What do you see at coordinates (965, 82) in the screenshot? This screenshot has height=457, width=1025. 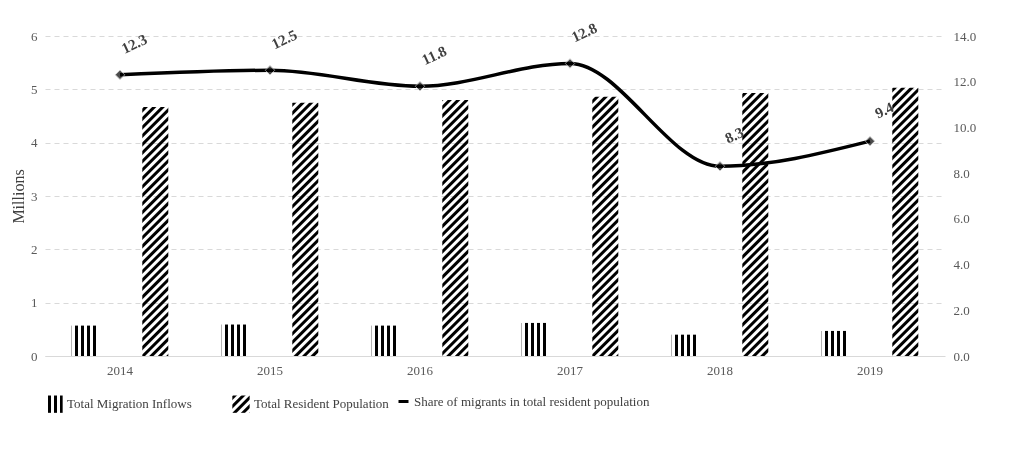 I see `y2-tick-label: 12.0` at bounding box center [965, 82].